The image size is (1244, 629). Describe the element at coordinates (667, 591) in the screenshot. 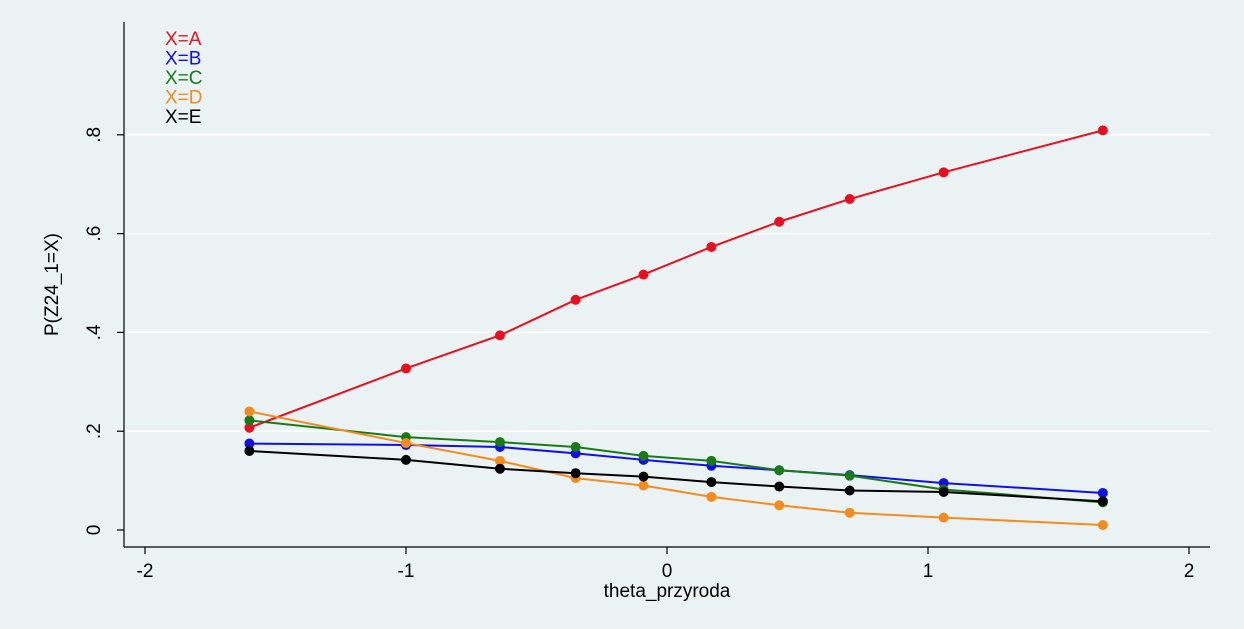

I see `x-axis-label: theta_przyroda` at that location.